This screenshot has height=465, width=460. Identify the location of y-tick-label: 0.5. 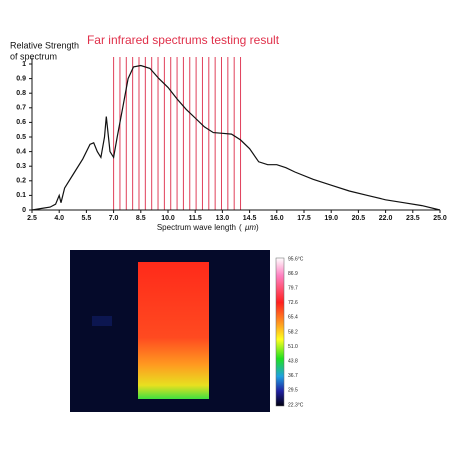
(21, 137).